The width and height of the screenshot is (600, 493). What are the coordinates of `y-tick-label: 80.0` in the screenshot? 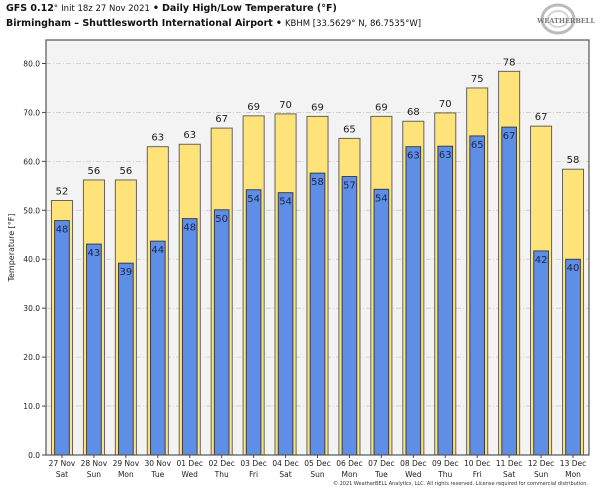 It's located at (31, 63).